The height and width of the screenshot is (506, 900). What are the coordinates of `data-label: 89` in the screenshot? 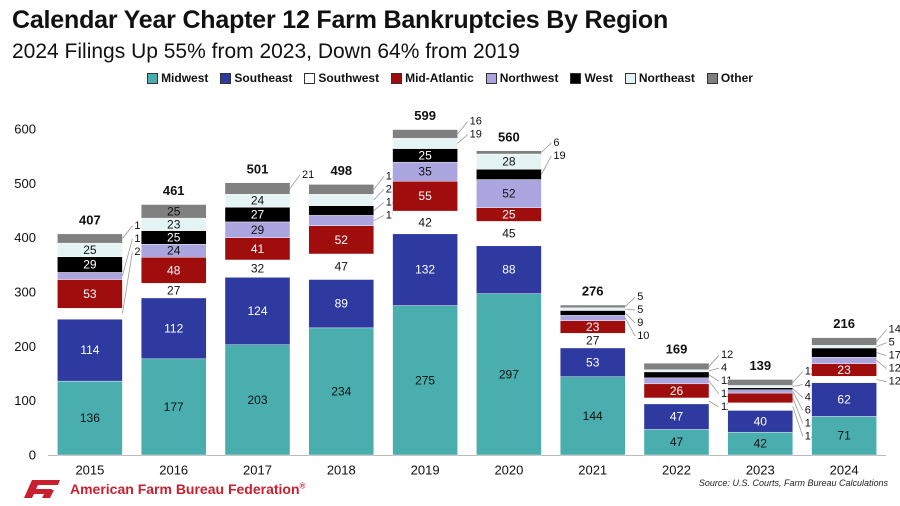 It's located at (342, 304).